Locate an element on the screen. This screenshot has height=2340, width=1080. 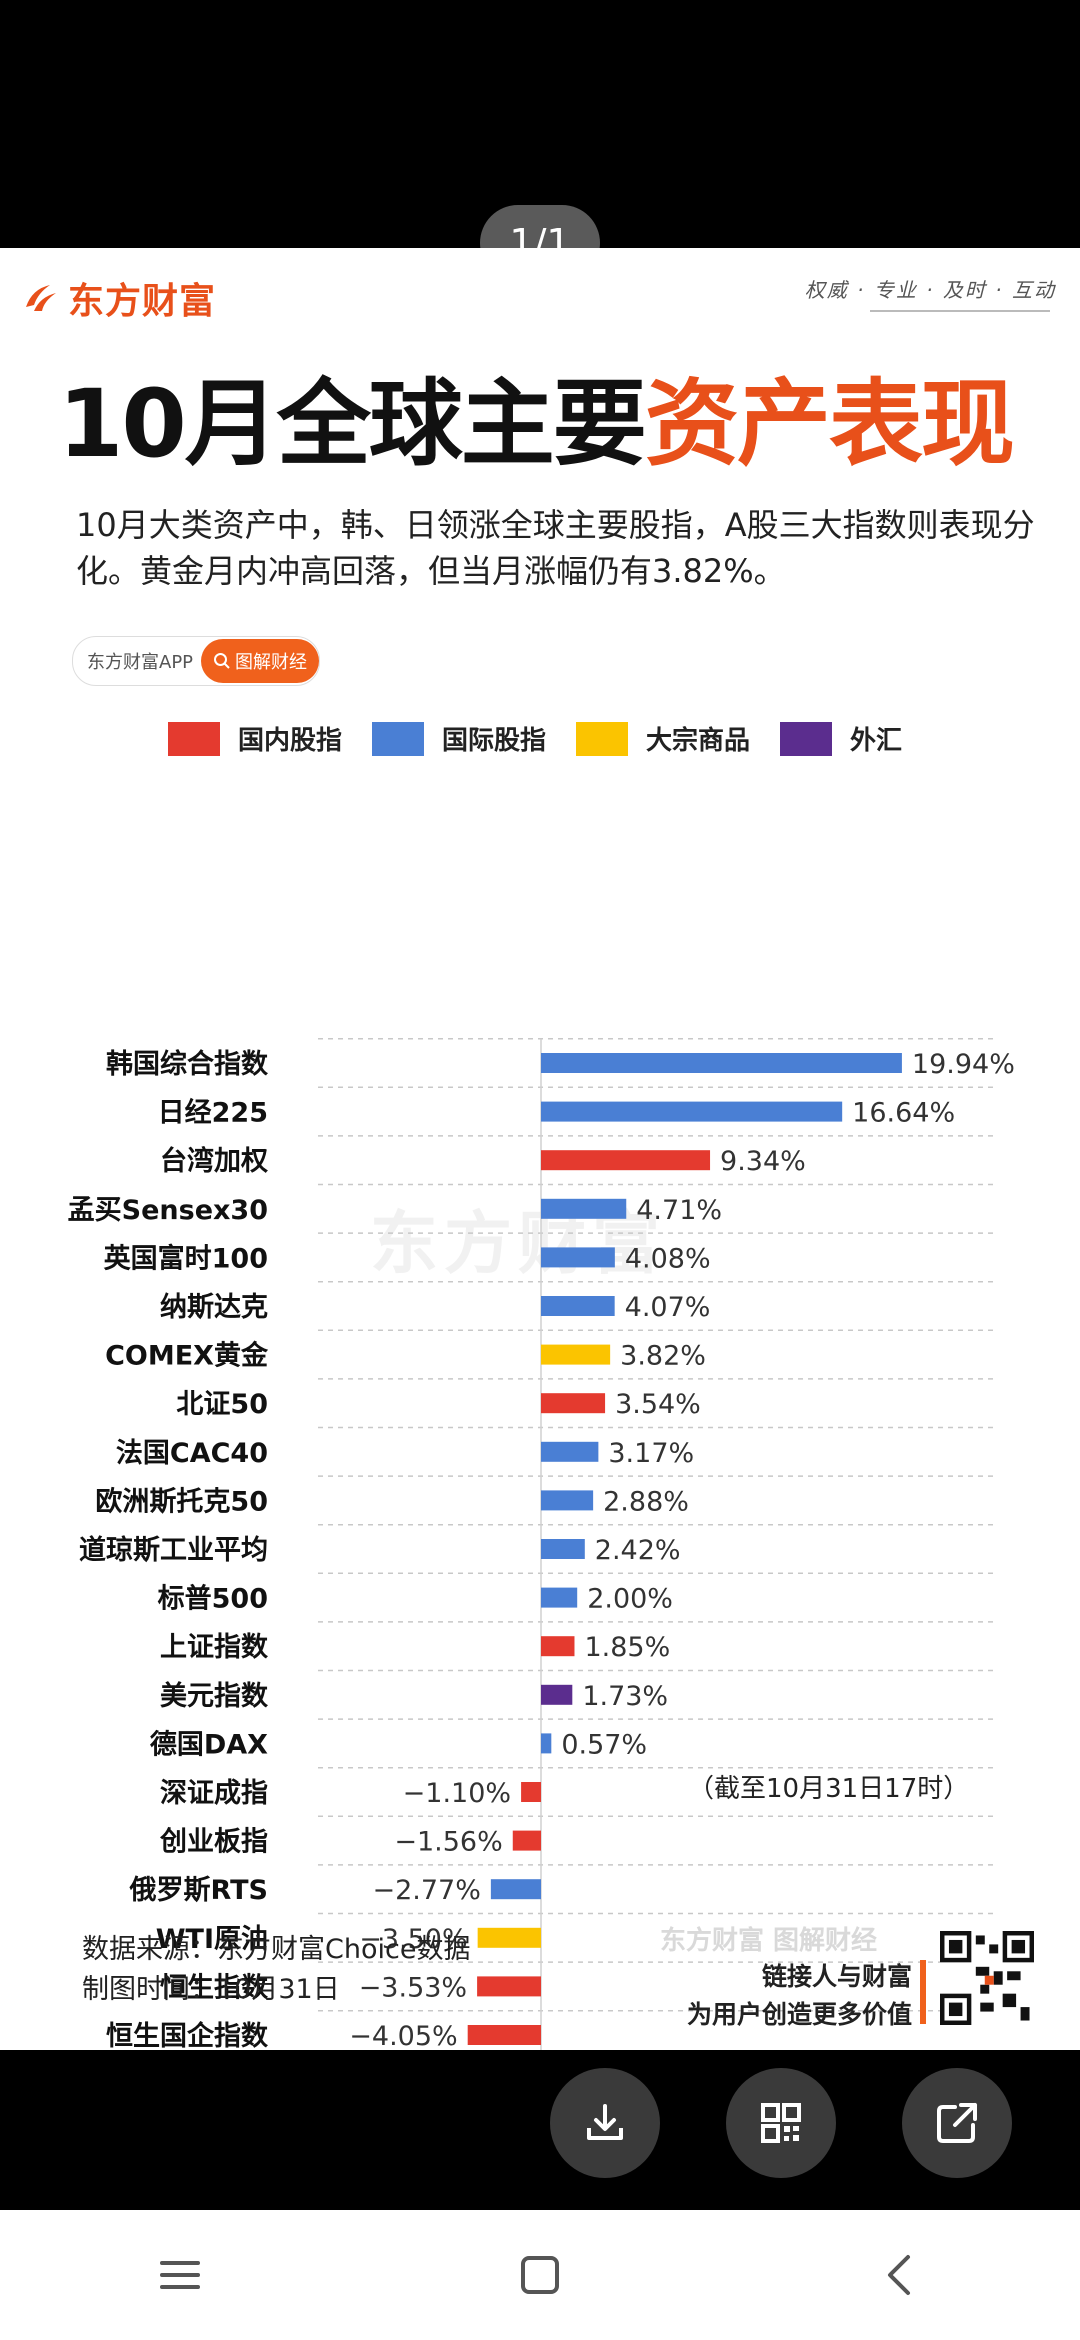
legend-label: 国内股指 is located at coordinates (290, 741).